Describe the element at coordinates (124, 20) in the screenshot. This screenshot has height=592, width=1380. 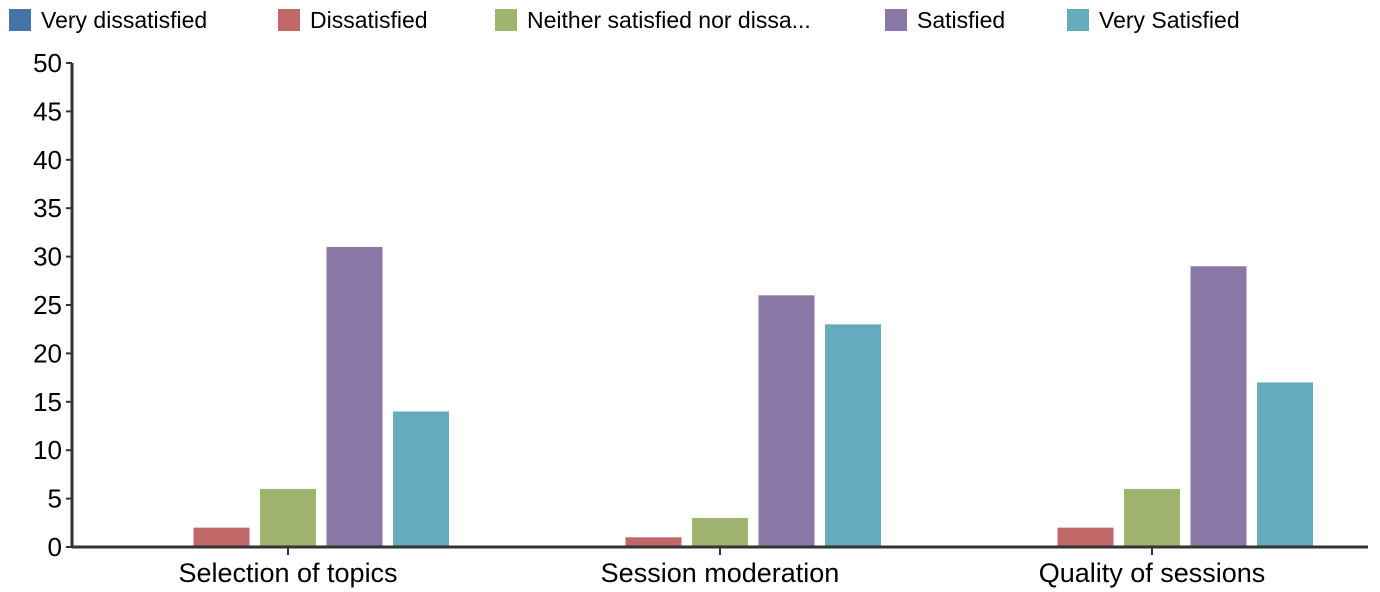
I see `legend-label: Very dissatisfied` at that location.